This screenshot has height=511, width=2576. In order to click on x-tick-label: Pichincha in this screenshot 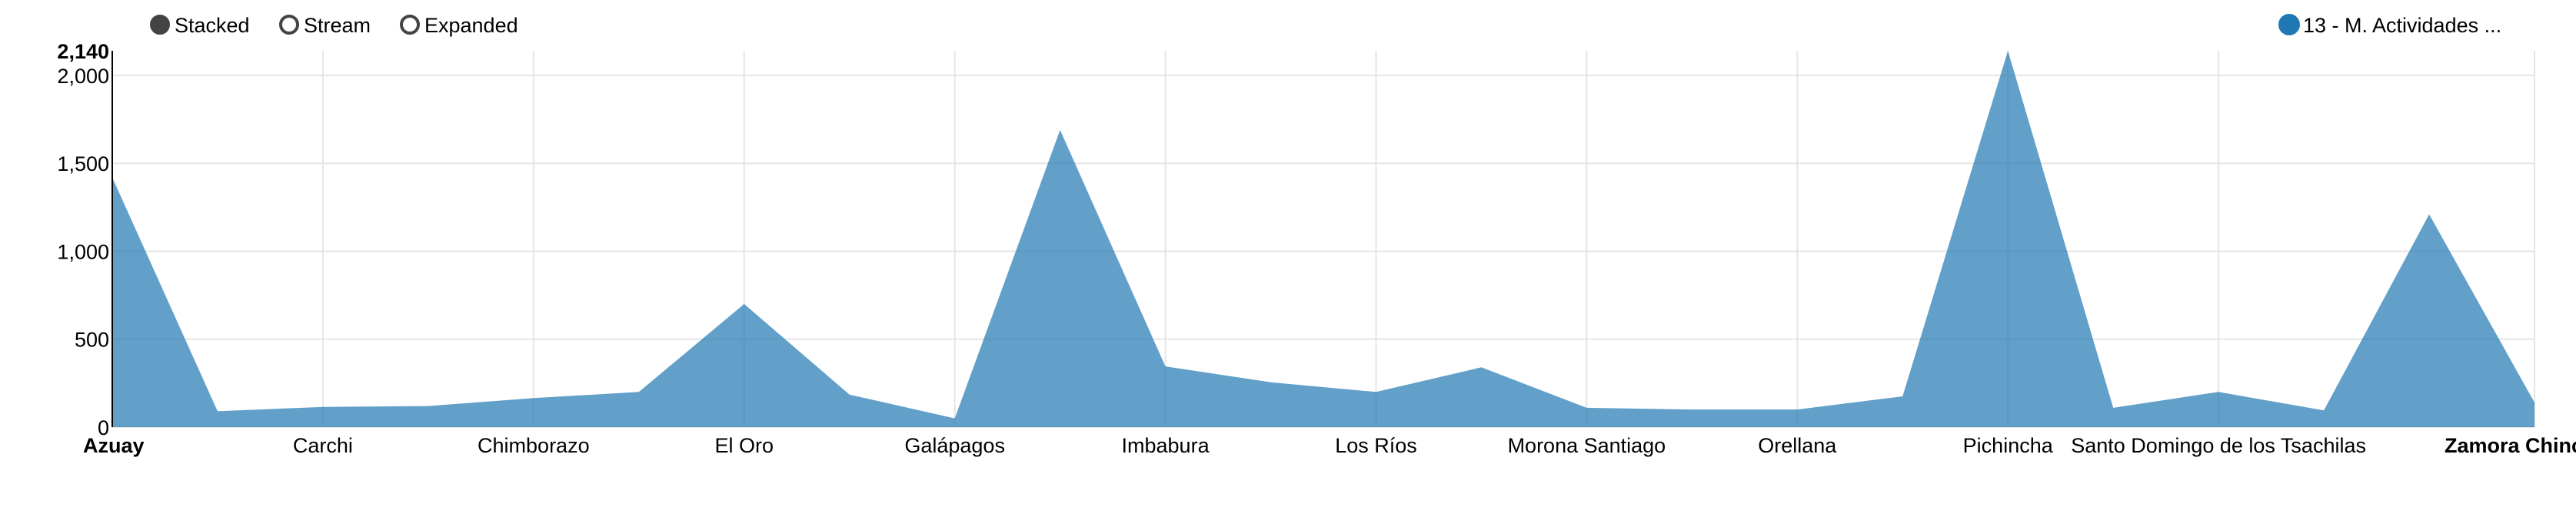, I will do `click(2009, 445)`.